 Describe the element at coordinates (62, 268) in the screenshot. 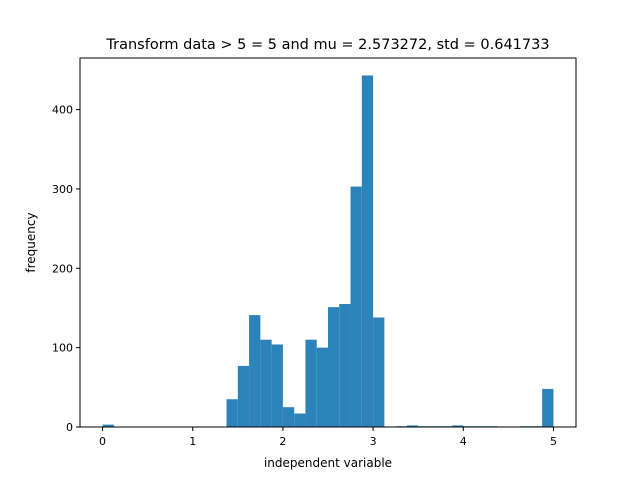

I see `y-tick-label: 200` at that location.